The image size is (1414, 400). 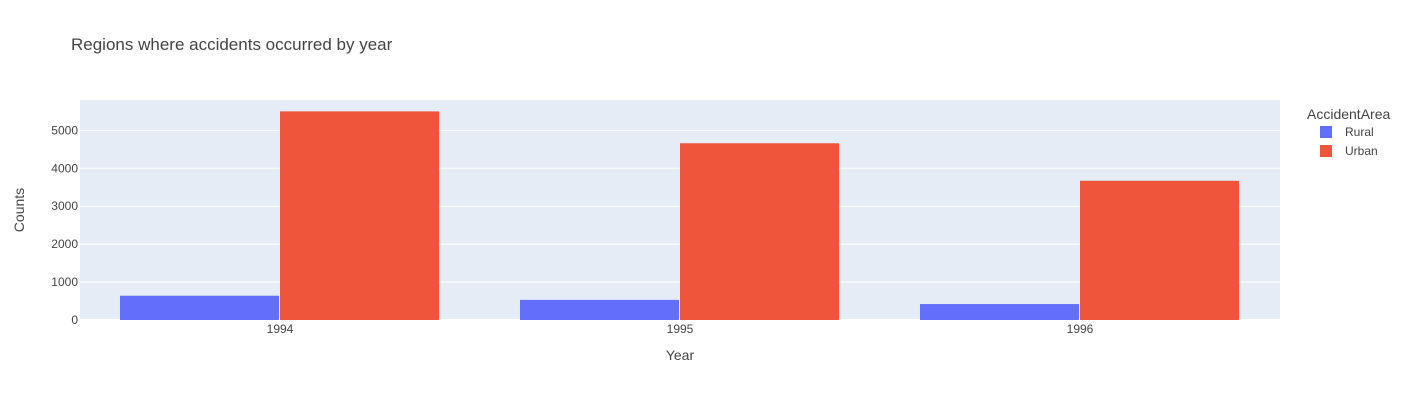 I want to click on bar-urban-1995, so click(x=759, y=231).